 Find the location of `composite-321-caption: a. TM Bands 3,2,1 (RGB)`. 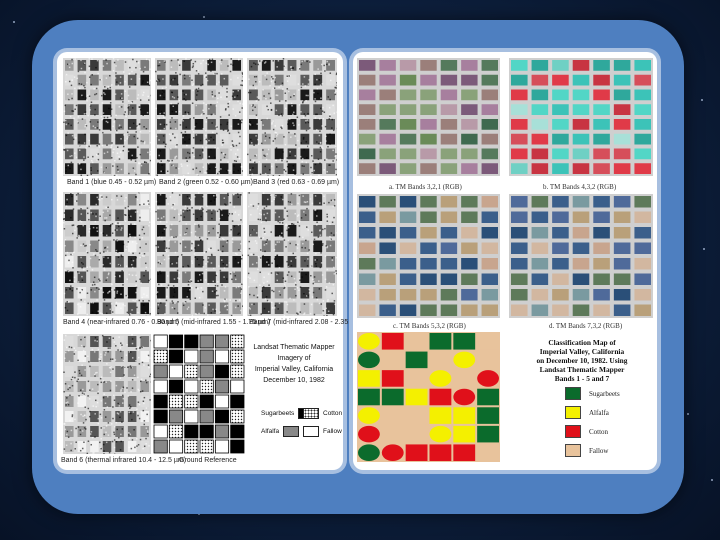

composite-321-caption: a. TM Bands 3,2,1 (RGB) is located at coordinates (425, 187).